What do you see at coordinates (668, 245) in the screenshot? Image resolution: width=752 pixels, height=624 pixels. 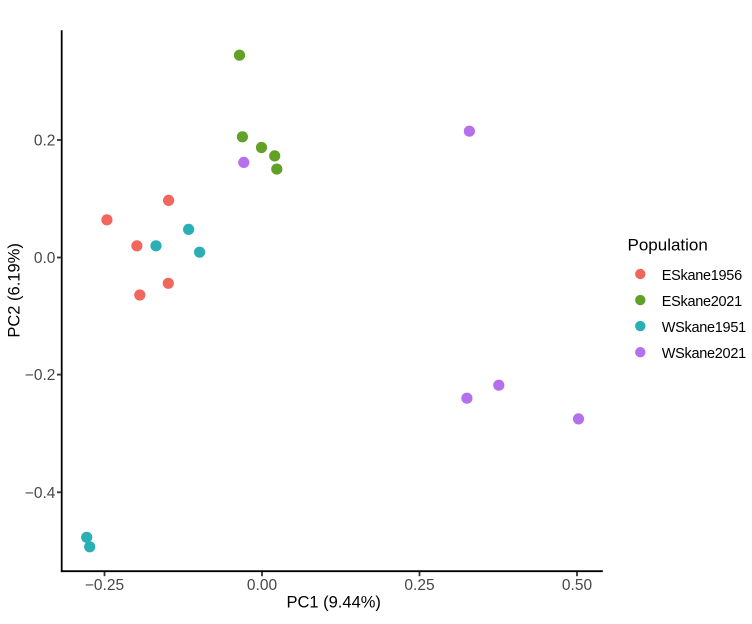 I see `svg-text: Population` at bounding box center [668, 245].